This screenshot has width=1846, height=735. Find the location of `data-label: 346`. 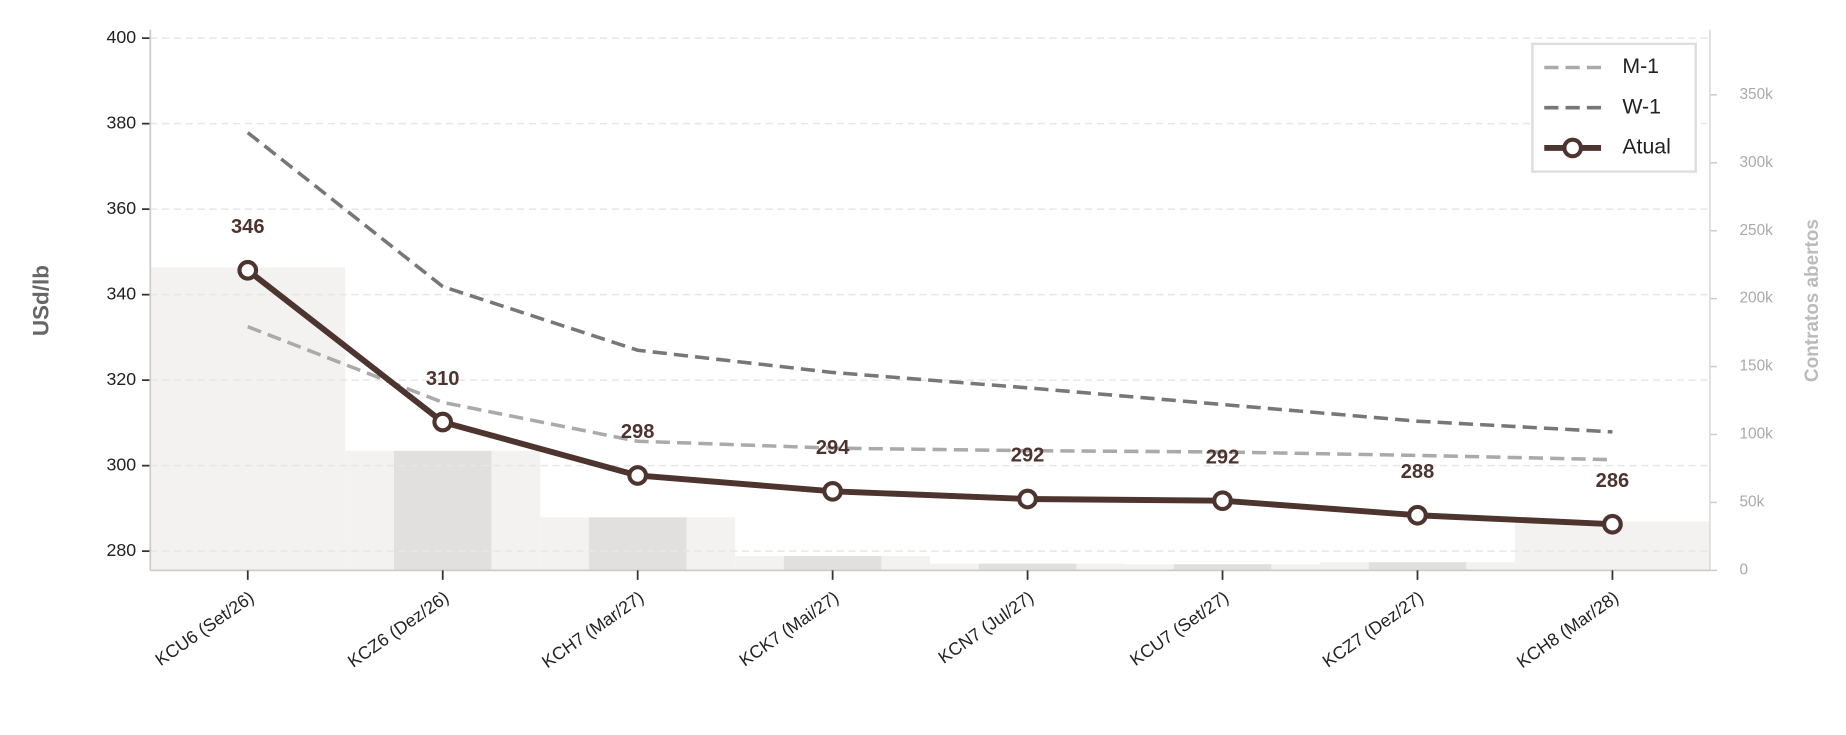

data-label: 346 is located at coordinates (248, 227).